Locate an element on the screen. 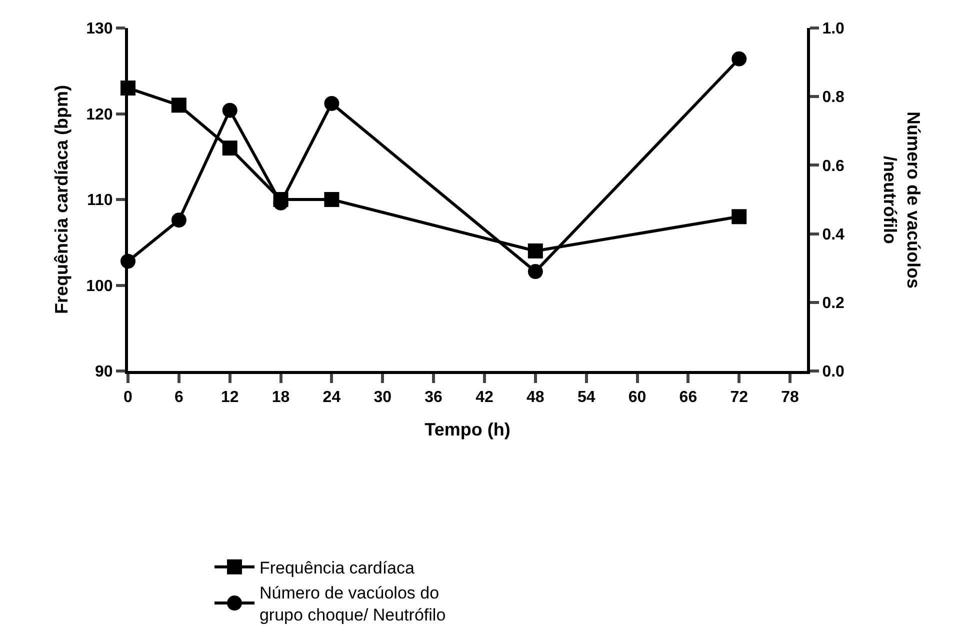 The height and width of the screenshot is (644, 978). x-tick-label: 54 is located at coordinates (586, 397).